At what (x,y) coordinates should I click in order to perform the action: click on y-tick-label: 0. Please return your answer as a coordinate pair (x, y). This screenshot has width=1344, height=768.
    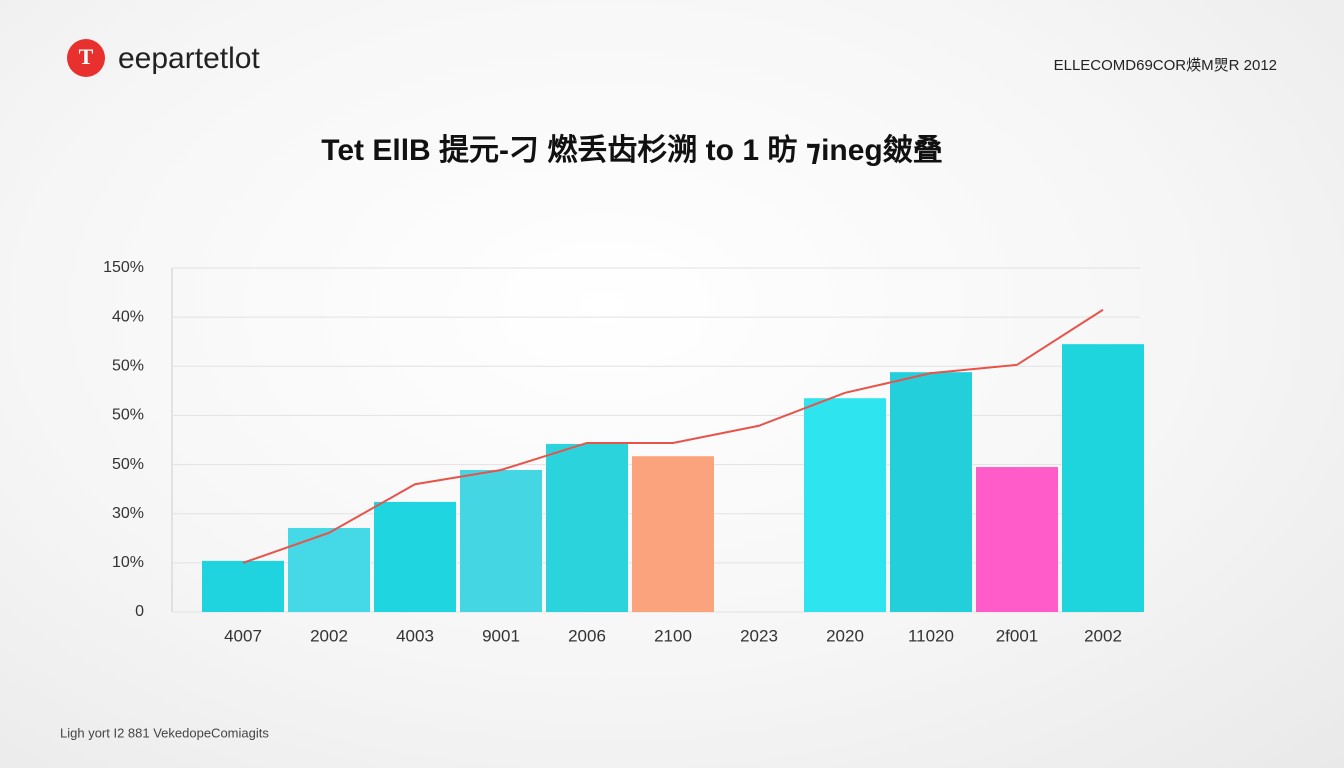
    Looking at the image, I should click on (139, 611).